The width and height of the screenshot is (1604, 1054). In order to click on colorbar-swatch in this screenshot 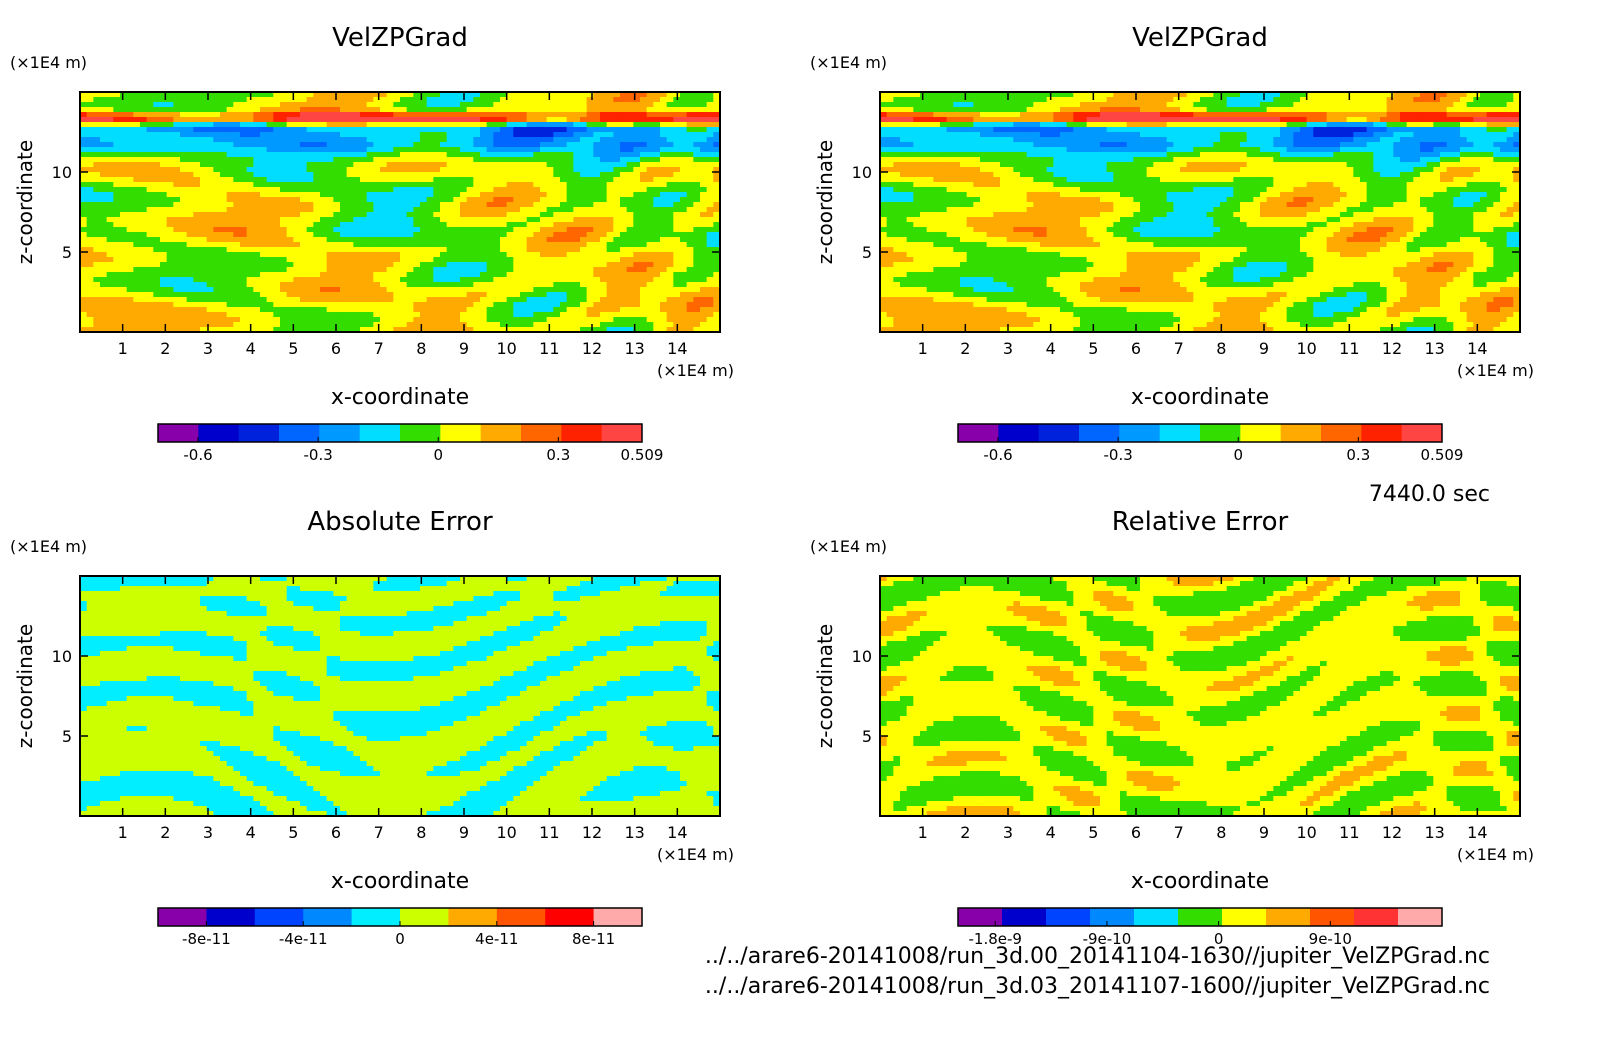, I will do `click(259, 433)`.